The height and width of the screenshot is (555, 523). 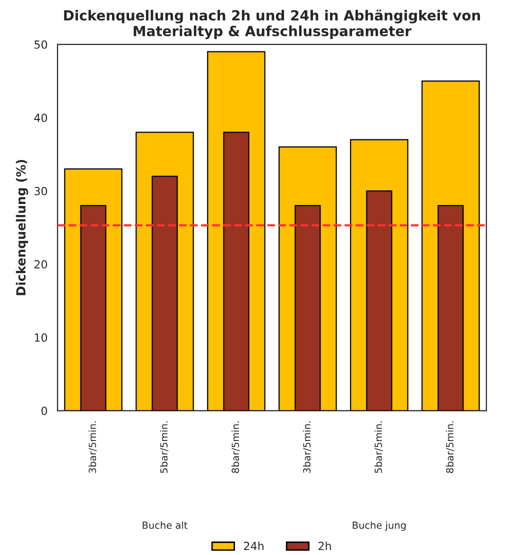 What do you see at coordinates (41, 191) in the screenshot?
I see `y-tick-label: 30` at bounding box center [41, 191].